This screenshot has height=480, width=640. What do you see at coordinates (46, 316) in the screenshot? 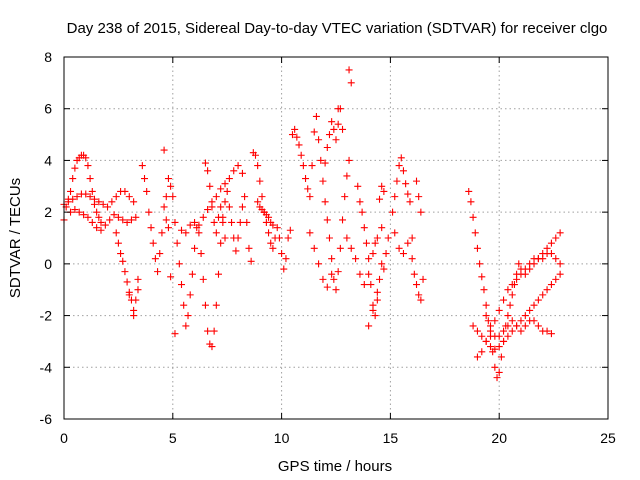
I see `y-tick-label: -2` at bounding box center [46, 316].